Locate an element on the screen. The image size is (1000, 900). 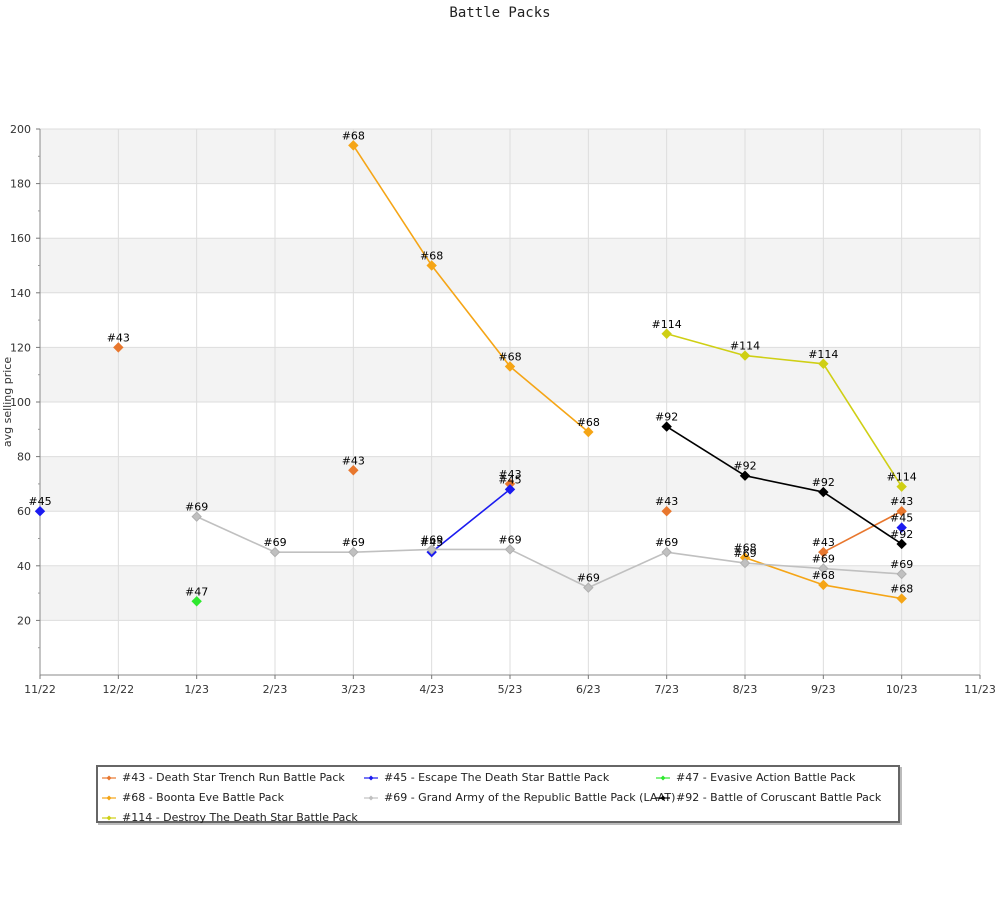
x-tick-label: 3/23 is located at coordinates (353, 689).